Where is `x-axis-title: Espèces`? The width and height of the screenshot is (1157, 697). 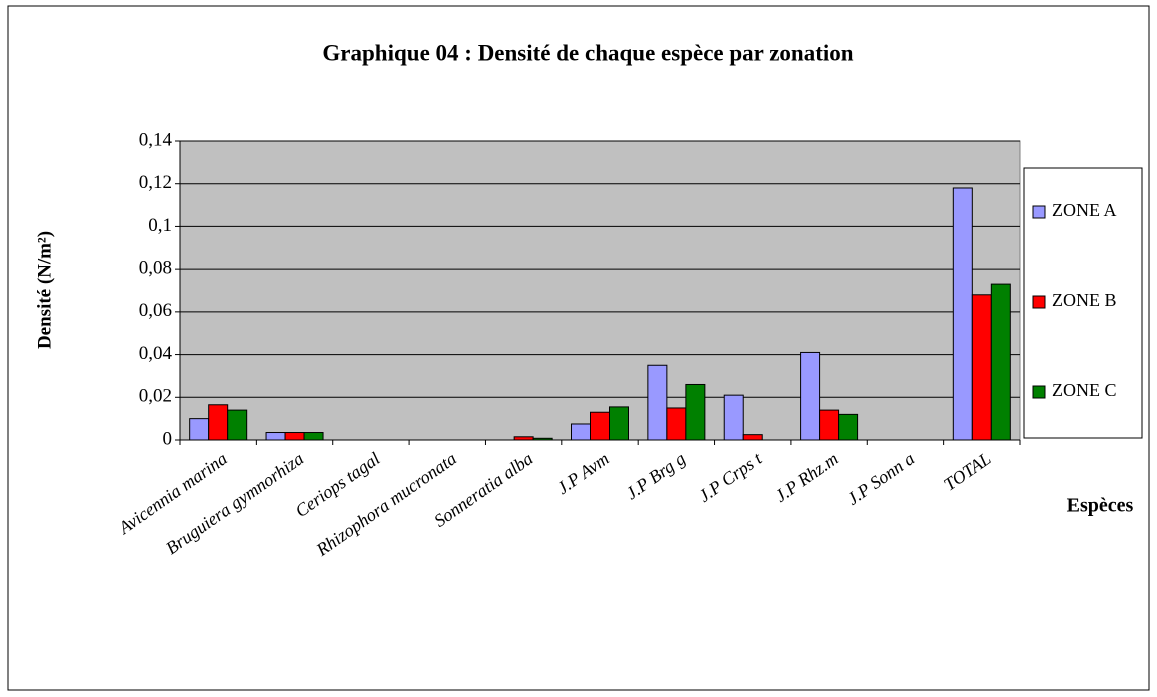 x-axis-title: Espèces is located at coordinates (1100, 506).